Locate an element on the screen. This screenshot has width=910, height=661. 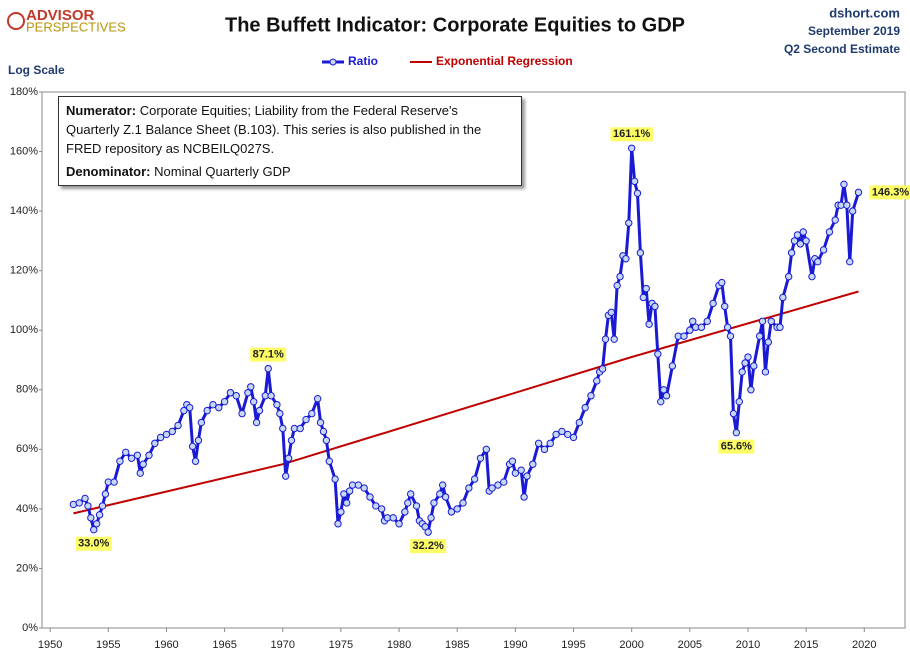
annotation-label: 65.6% is located at coordinates (736, 447).